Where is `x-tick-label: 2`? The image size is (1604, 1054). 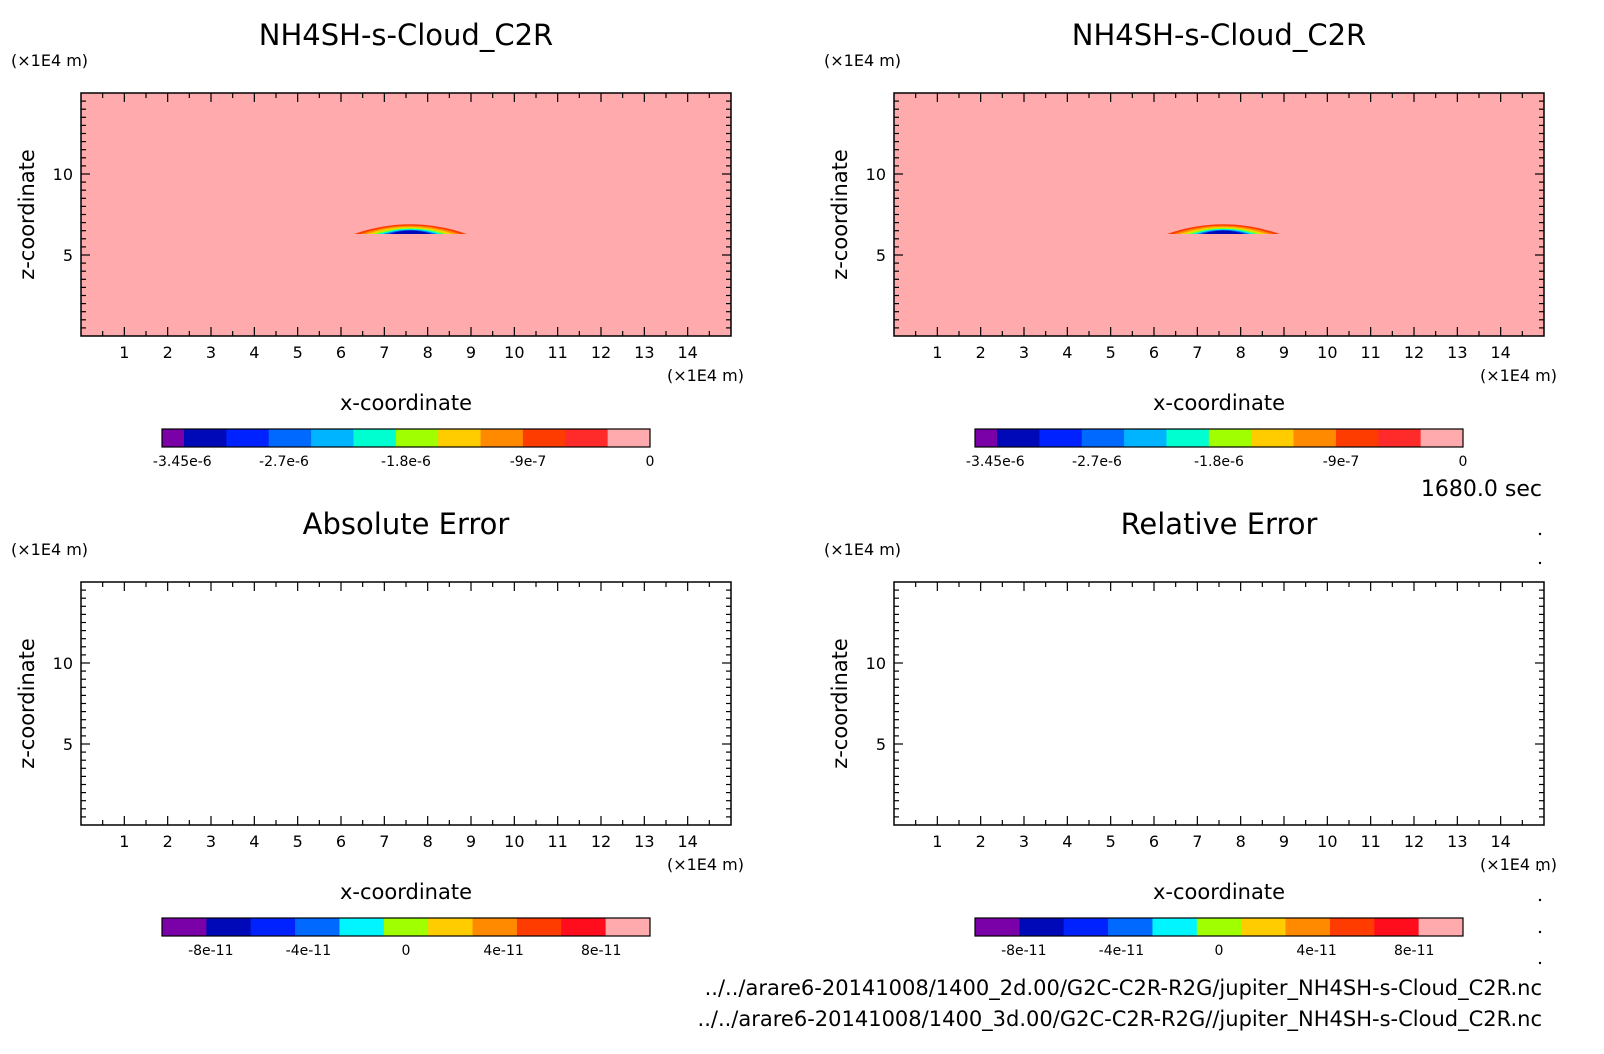
x-tick-label: 2 is located at coordinates (981, 352).